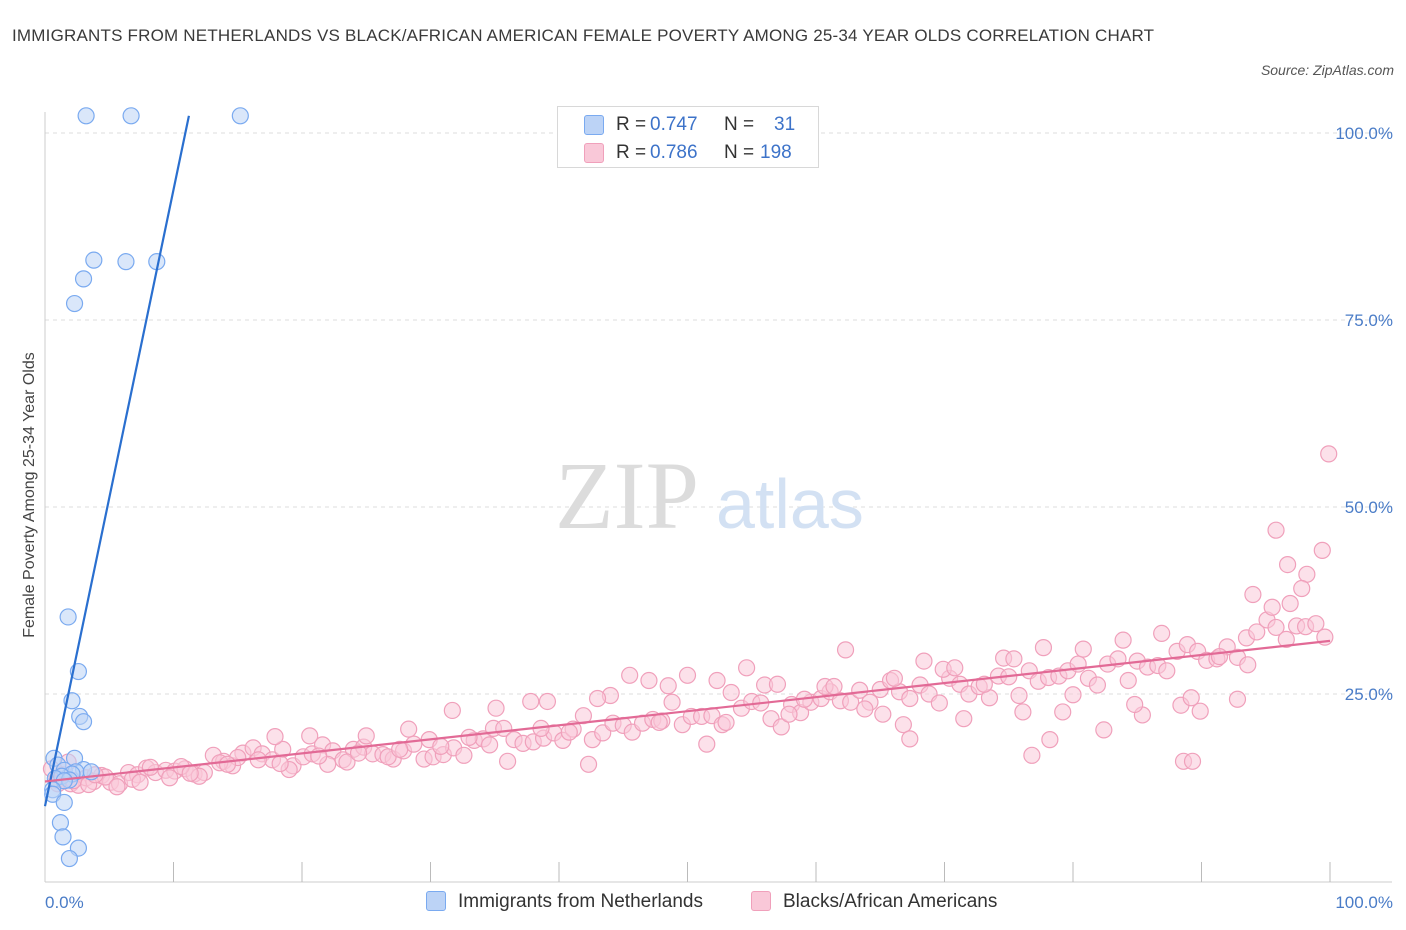 The width and height of the screenshot is (1406, 930). I want to click on y-tick-label: 75.0%, so click(1369, 320).